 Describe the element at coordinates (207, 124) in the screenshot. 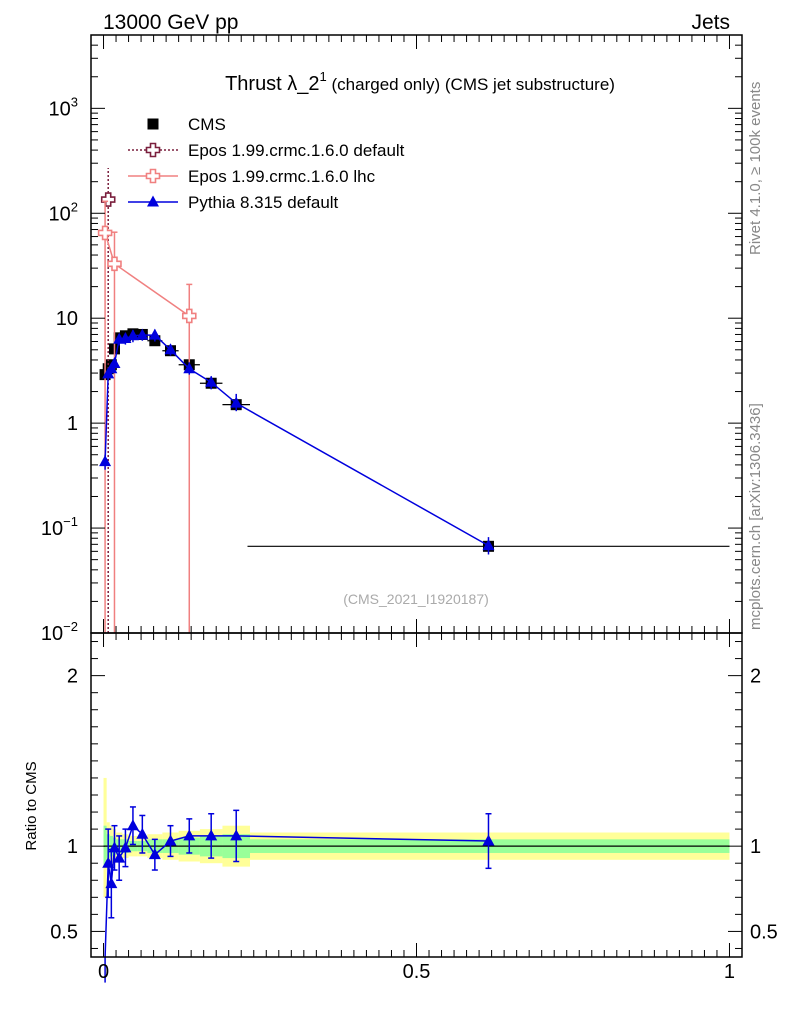

I see `legend-label: CMS` at that location.